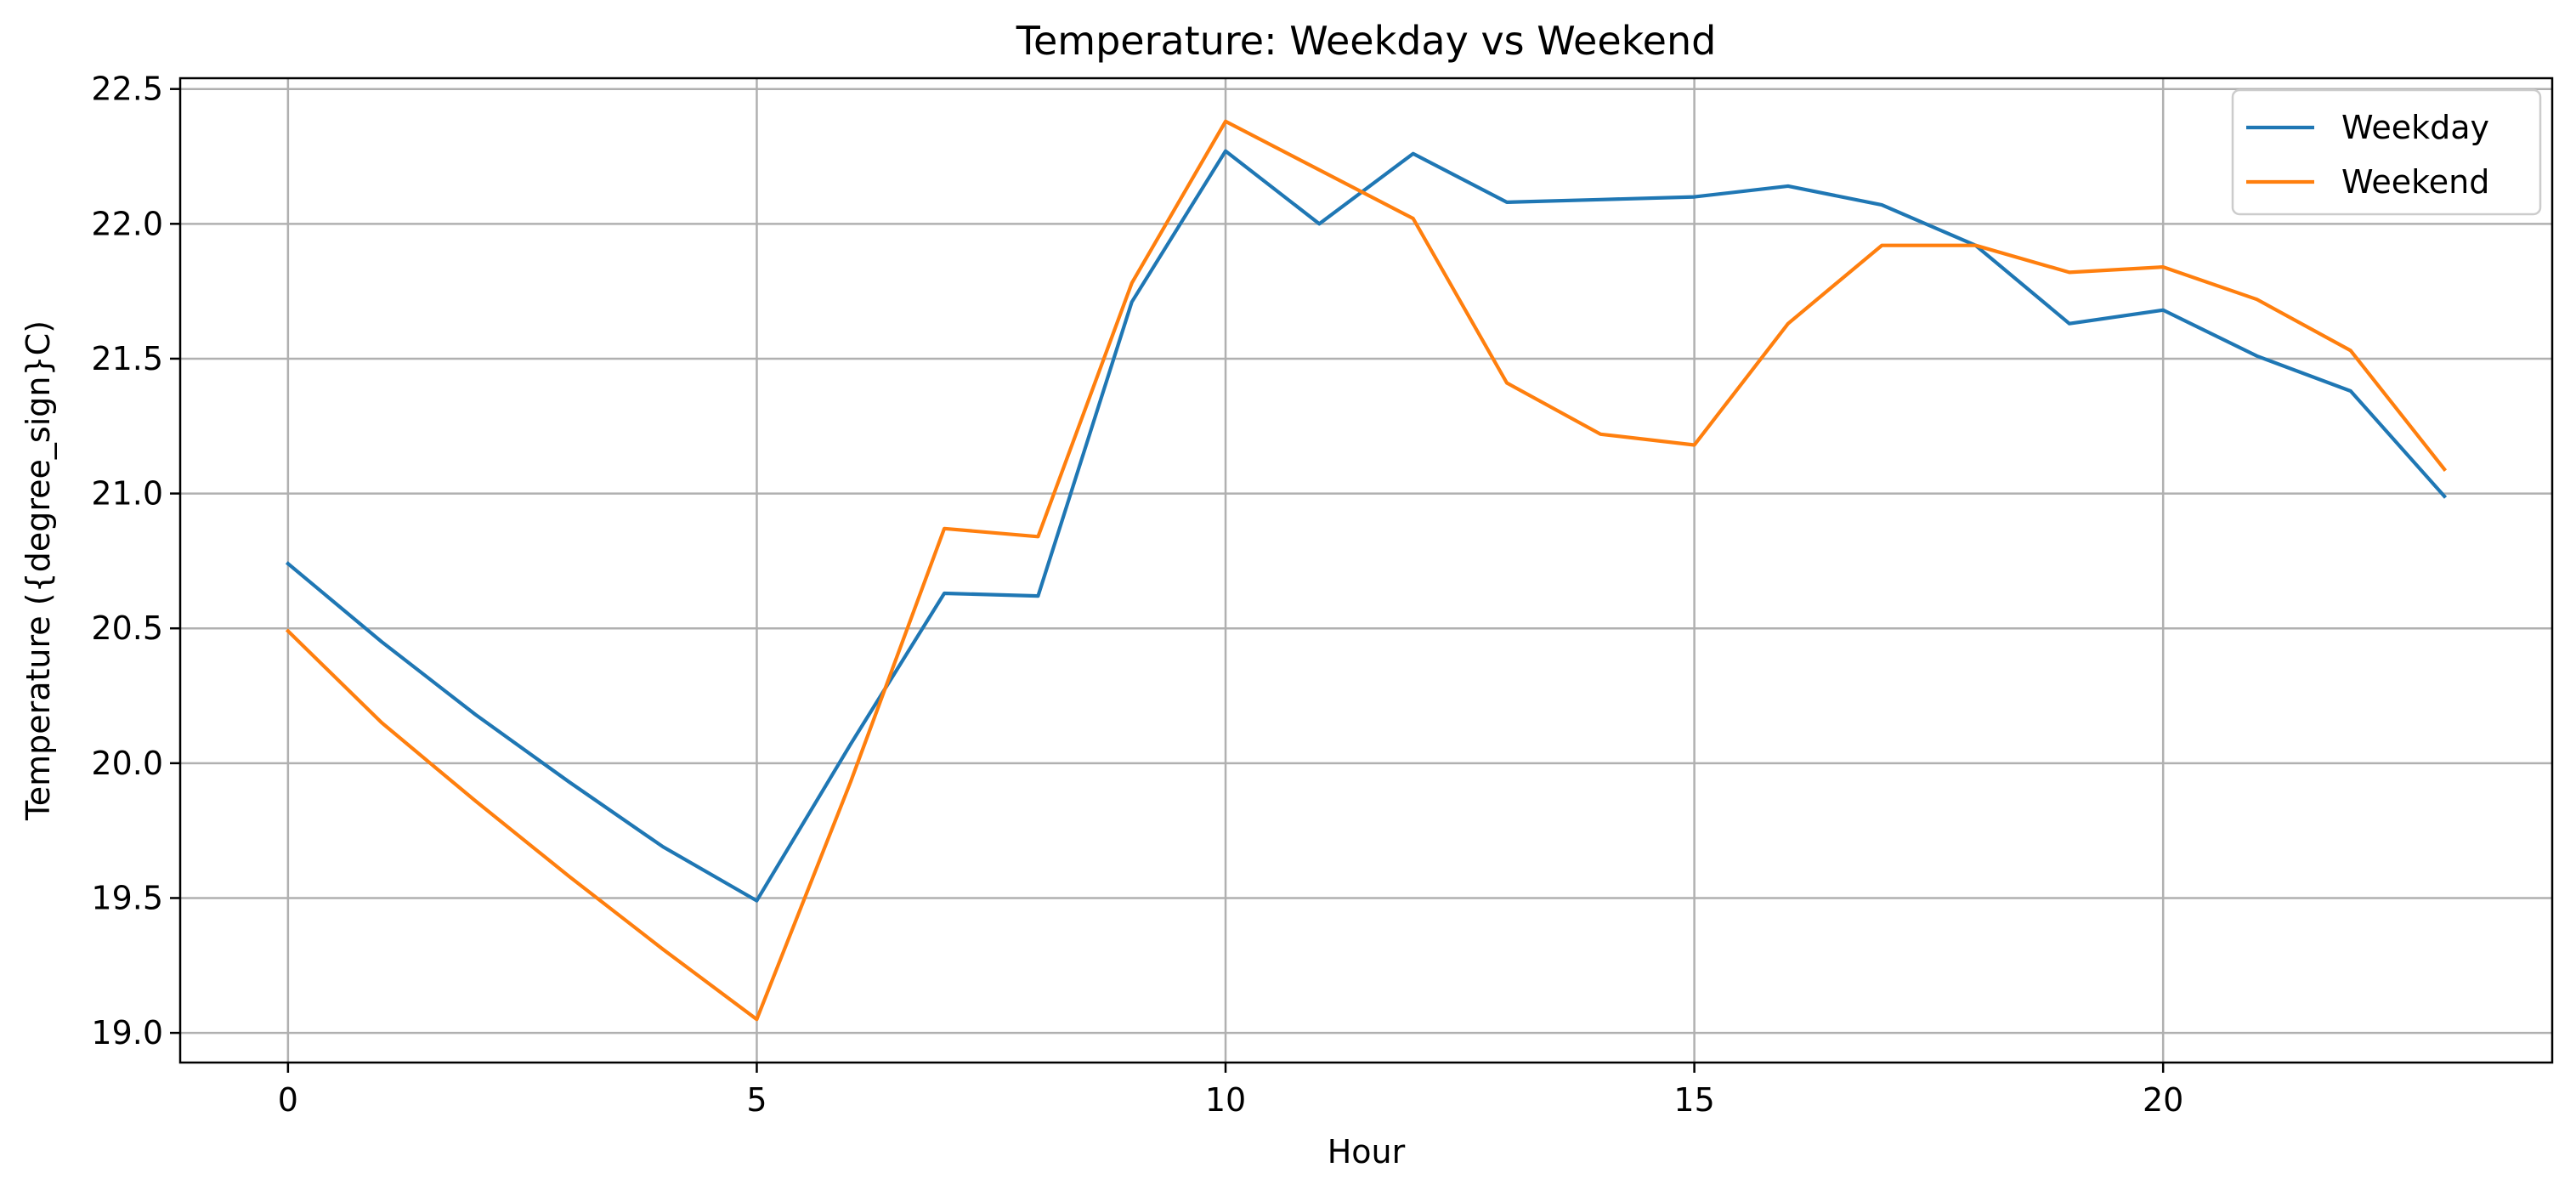 The width and height of the screenshot is (2576, 1196). I want to click on y-tick-label: 20.0, so click(127, 764).